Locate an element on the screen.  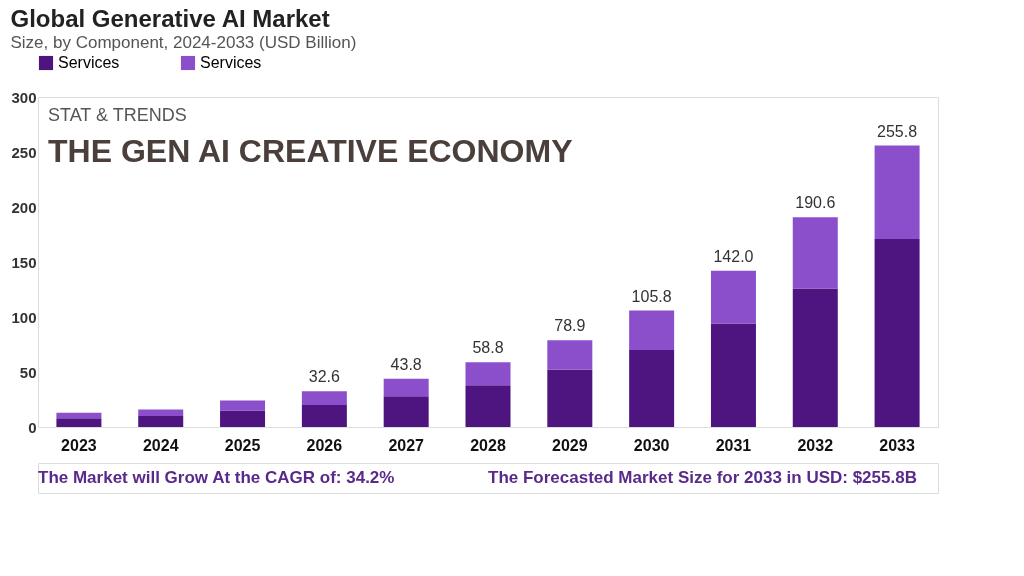
annotation: STAT & TRENDS is located at coordinates (117, 115).